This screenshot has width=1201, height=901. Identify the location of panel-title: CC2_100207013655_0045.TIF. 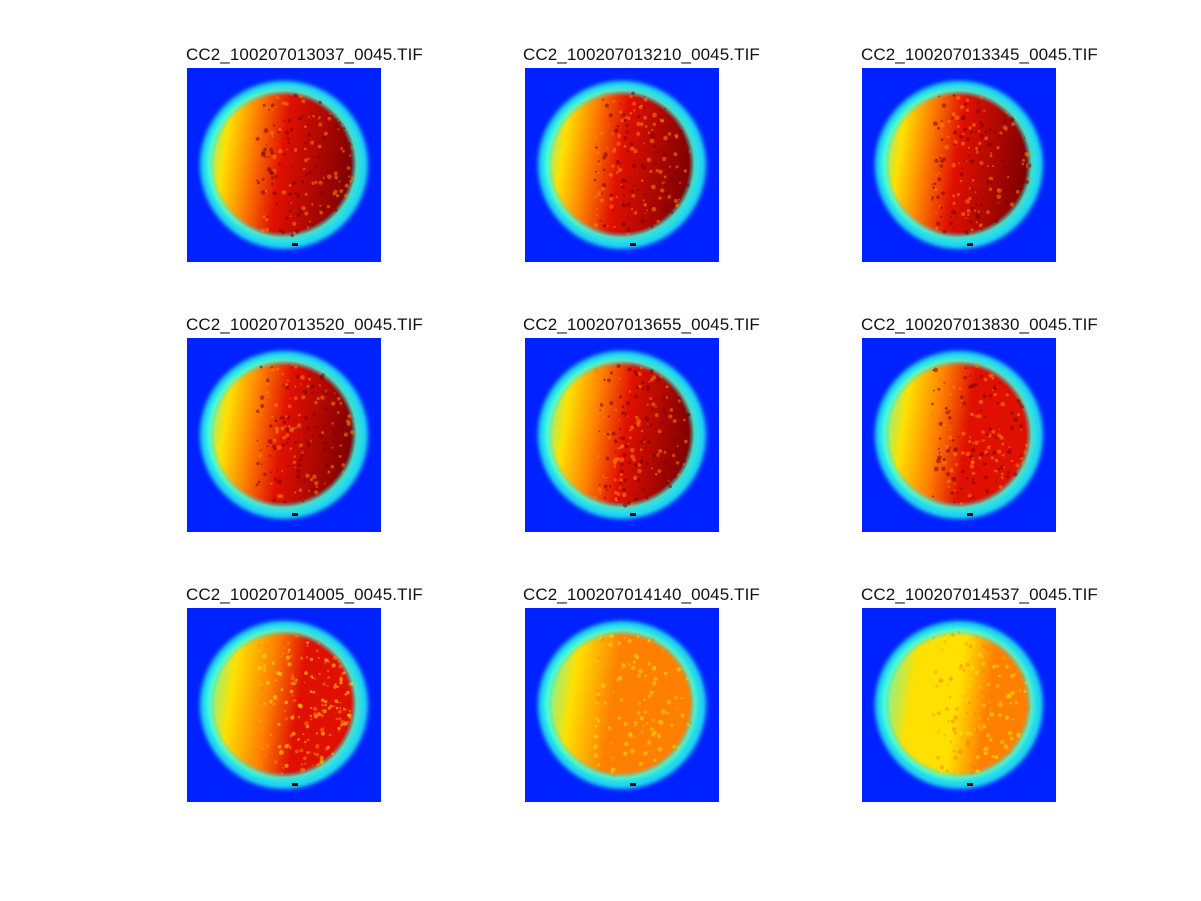
(641, 324).